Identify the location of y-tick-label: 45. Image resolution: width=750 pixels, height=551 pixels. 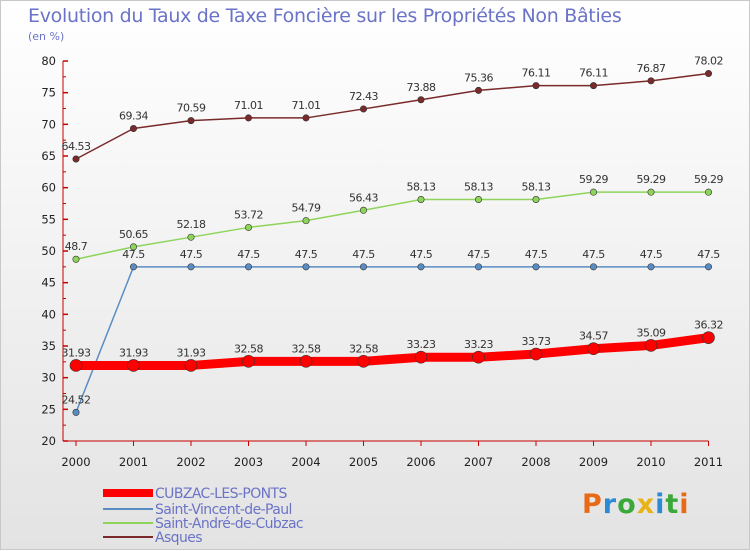
(48, 283).